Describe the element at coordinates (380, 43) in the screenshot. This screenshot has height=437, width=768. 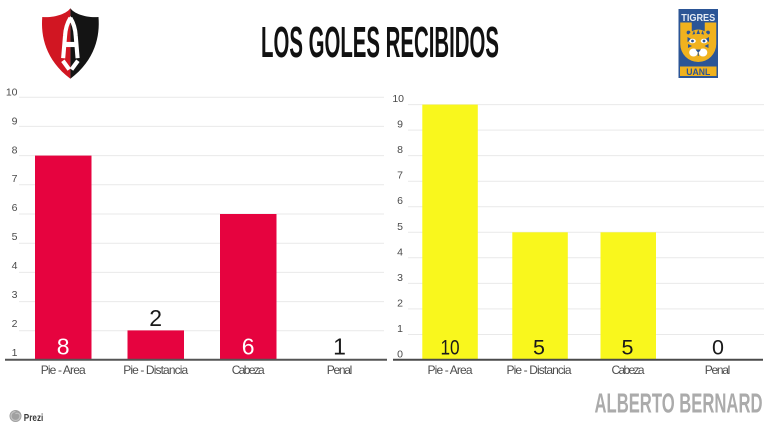
I see `svg-text: LOS GOLES RECIBIDOS` at that location.